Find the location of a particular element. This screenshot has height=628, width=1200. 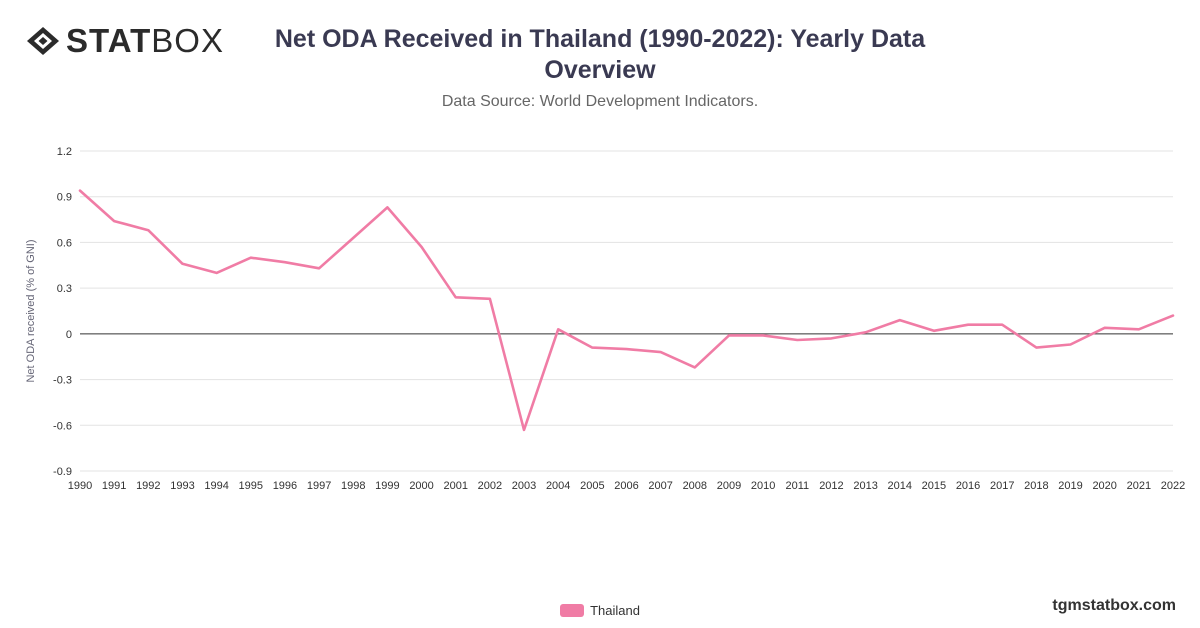

x-tick-label: 2021 is located at coordinates (1139, 486).